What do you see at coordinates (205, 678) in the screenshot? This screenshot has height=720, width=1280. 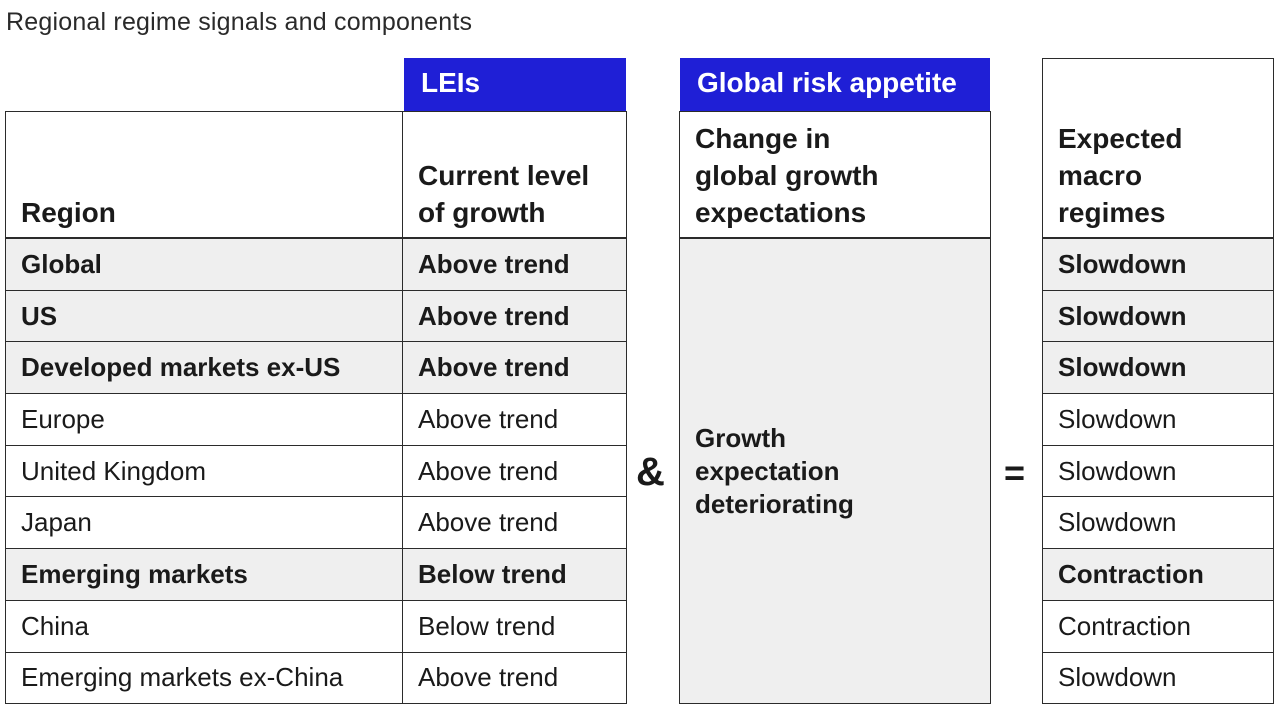 I see `region-cell: Emerging markets ex-China` at bounding box center [205, 678].